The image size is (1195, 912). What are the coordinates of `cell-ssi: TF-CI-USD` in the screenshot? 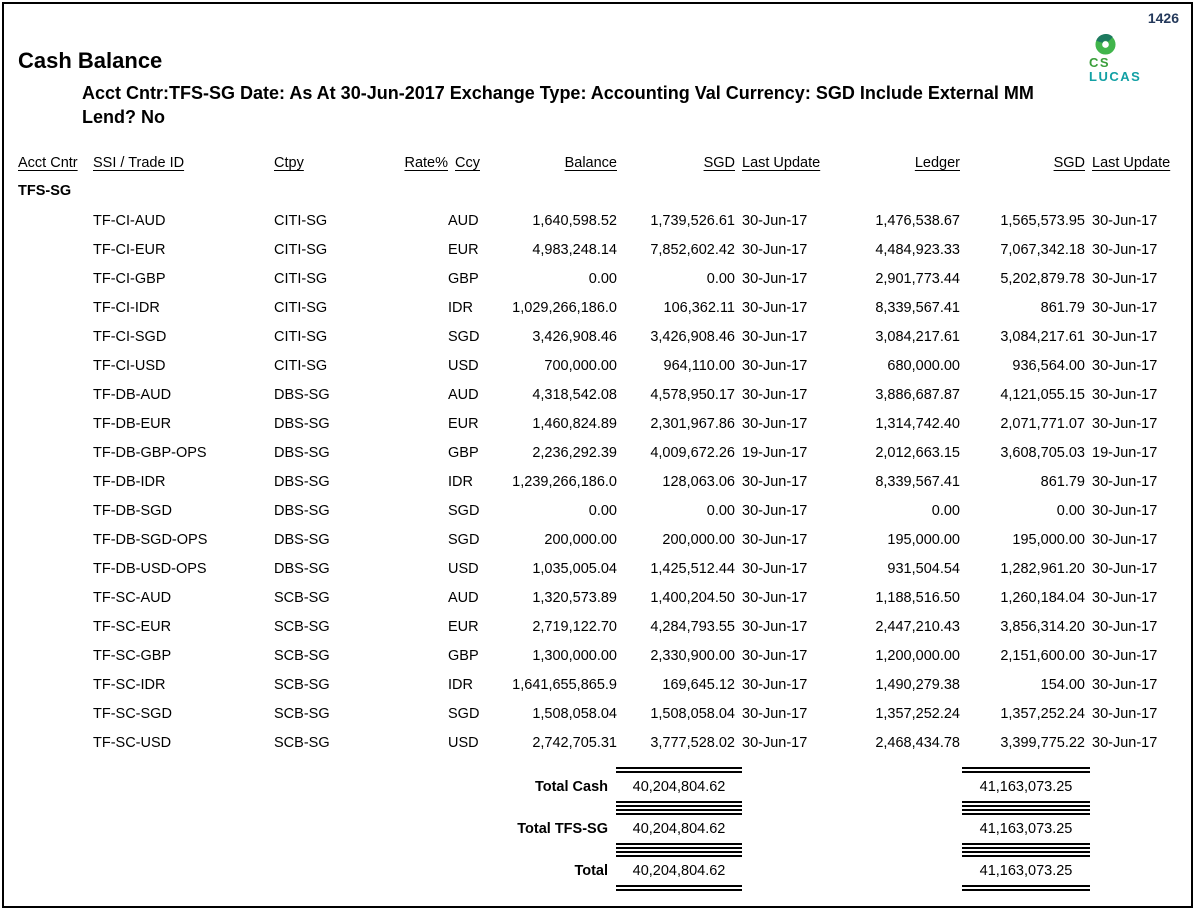 It's located at (129, 366).